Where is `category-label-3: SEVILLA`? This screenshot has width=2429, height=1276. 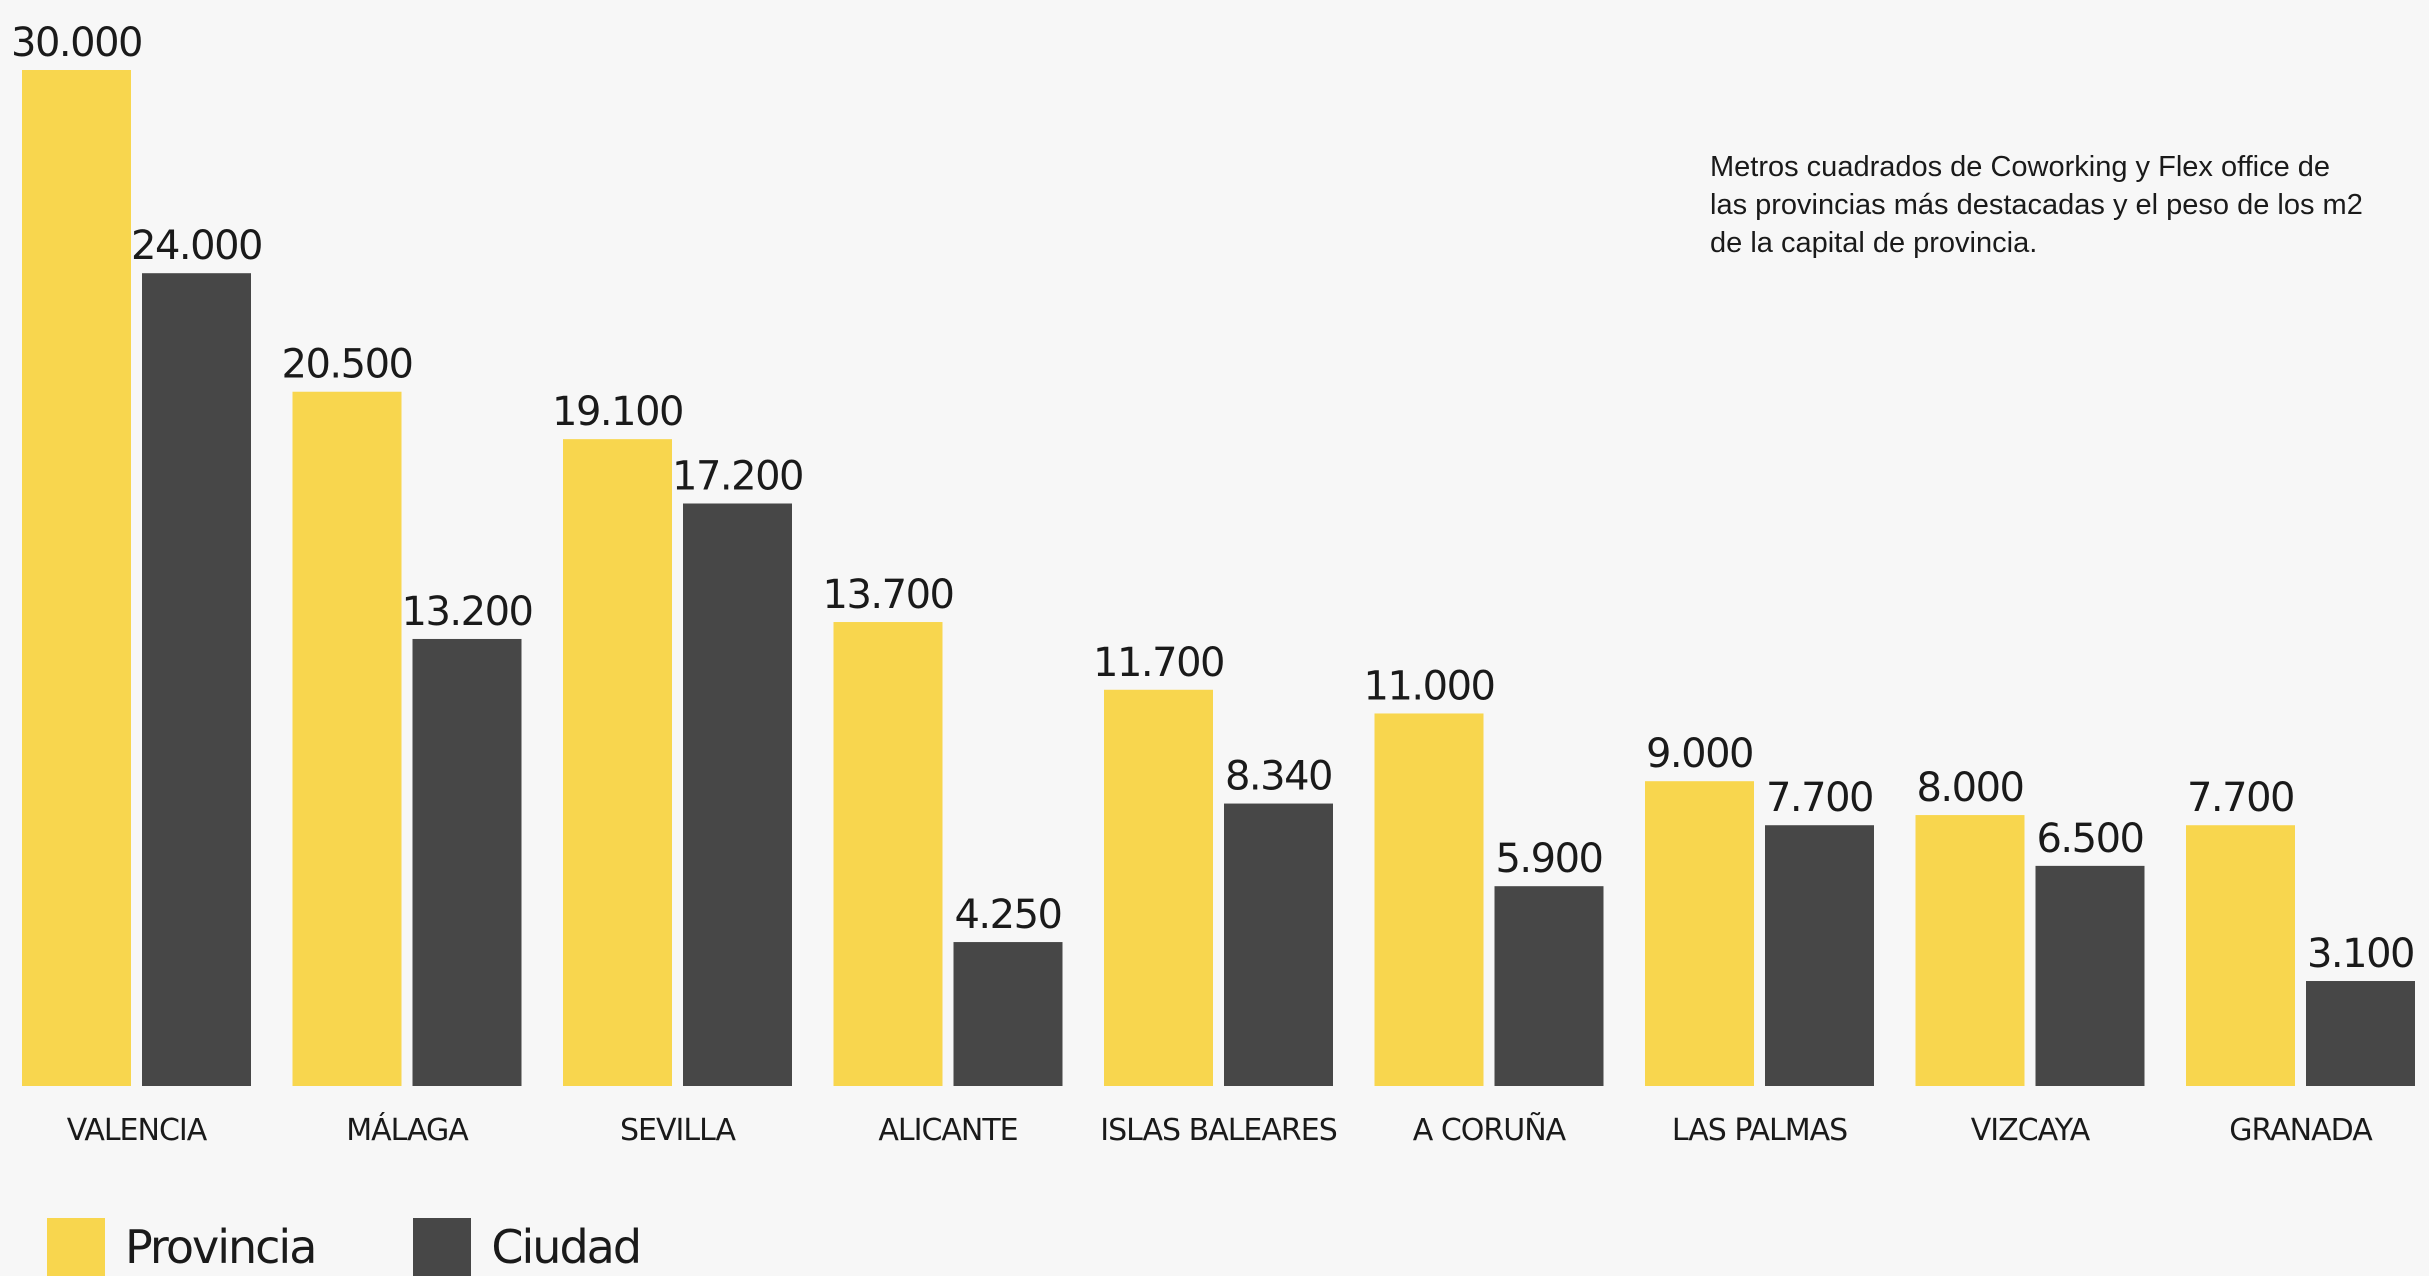
category-label-3: SEVILLA is located at coordinates (678, 1130).